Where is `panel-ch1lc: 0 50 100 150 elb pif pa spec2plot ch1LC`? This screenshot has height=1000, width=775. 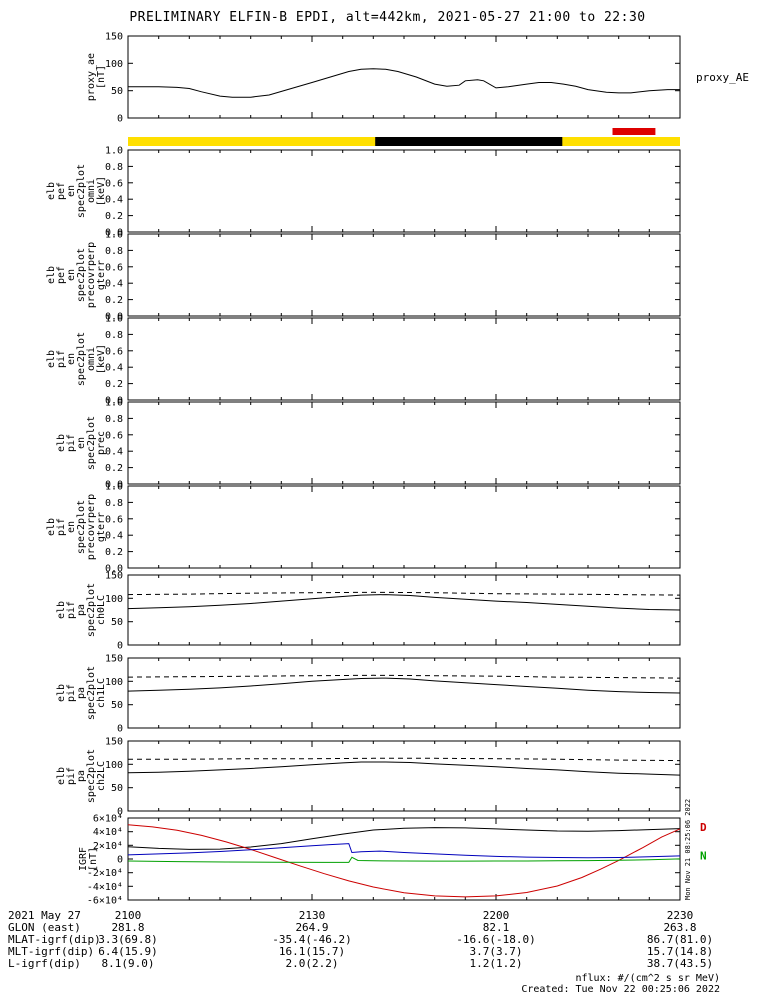 panel-ch1lc: 0 50 100 150 elb pif pa spec2plot ch1LC is located at coordinates (368, 694).